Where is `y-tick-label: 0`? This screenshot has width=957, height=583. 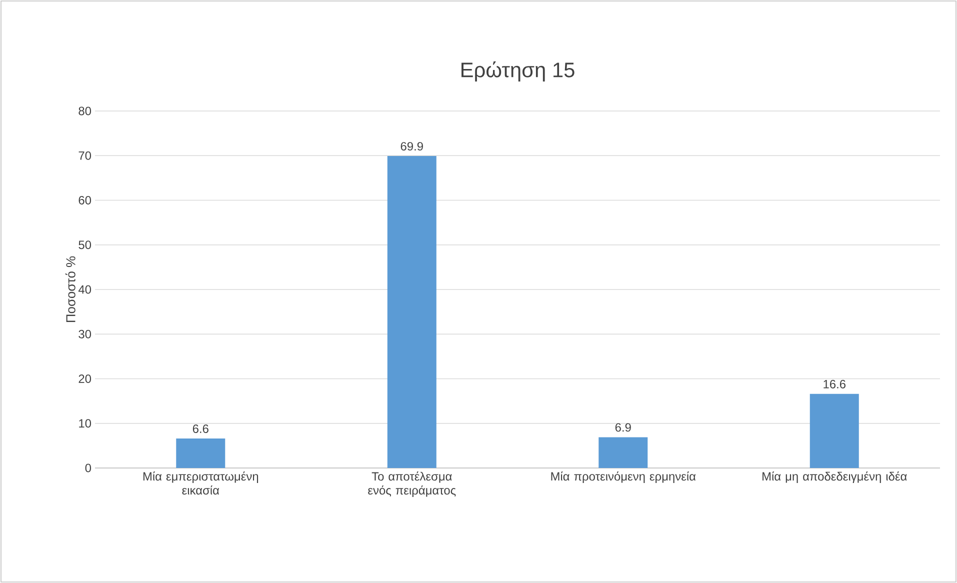 y-tick-label: 0 is located at coordinates (88, 468).